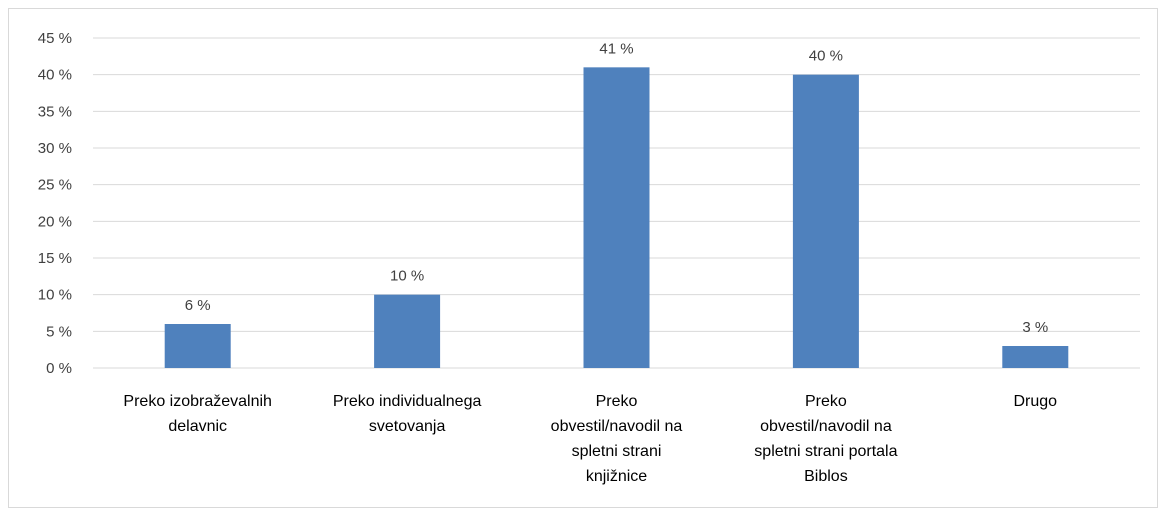  Describe the element at coordinates (55, 111) in the screenshot. I see `y-tick-label: 35 %` at that location.